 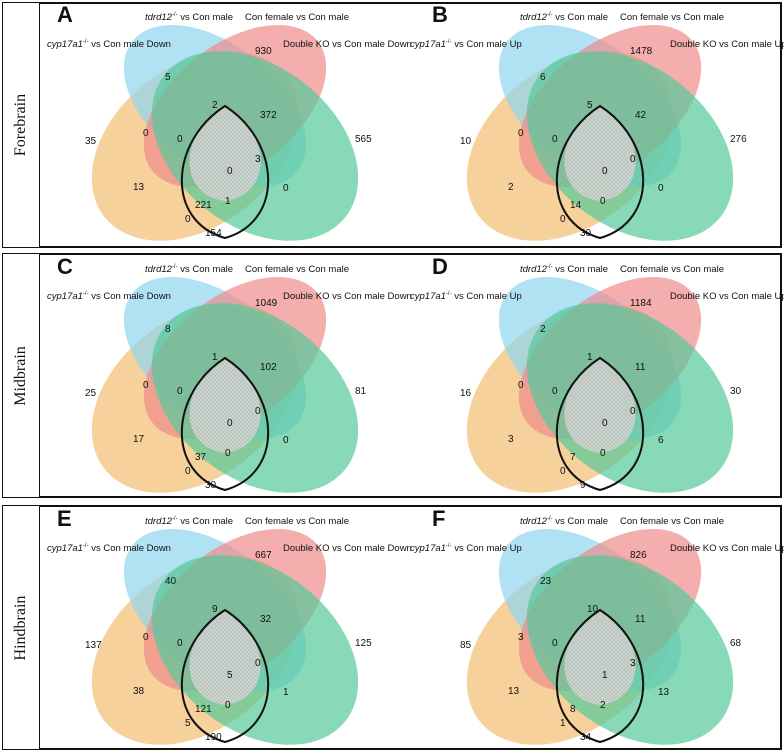 I want to click on row-label-forebrain: Forebrain, so click(x=20, y=125).